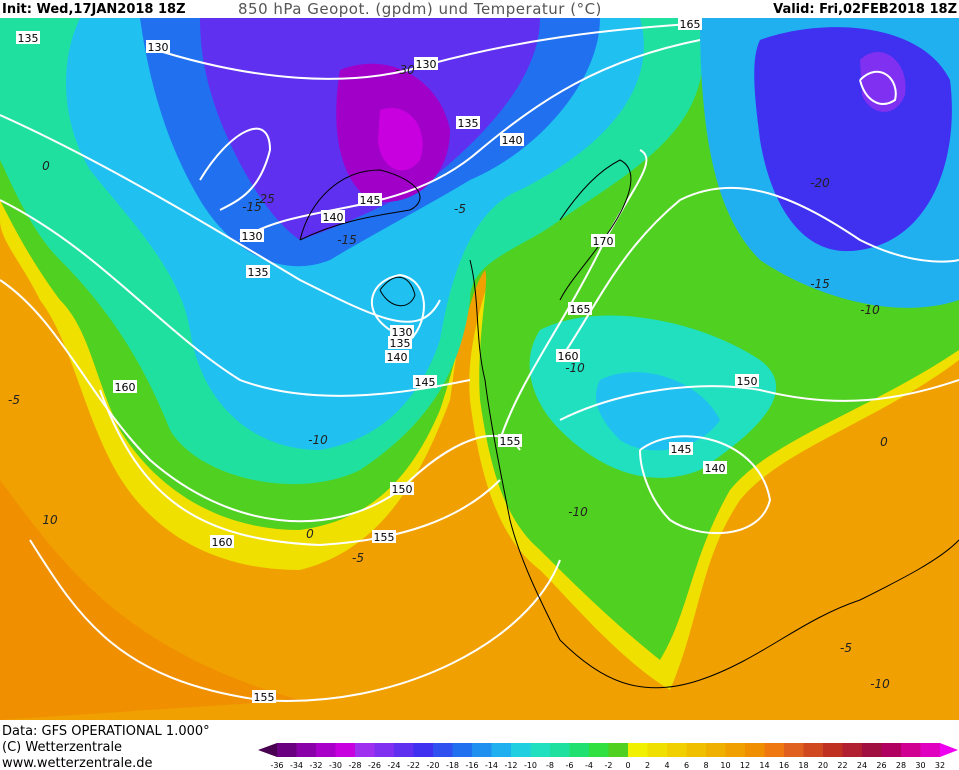 This screenshot has height=770, width=959. I want to click on geopotential-label: 145, so click(370, 200).